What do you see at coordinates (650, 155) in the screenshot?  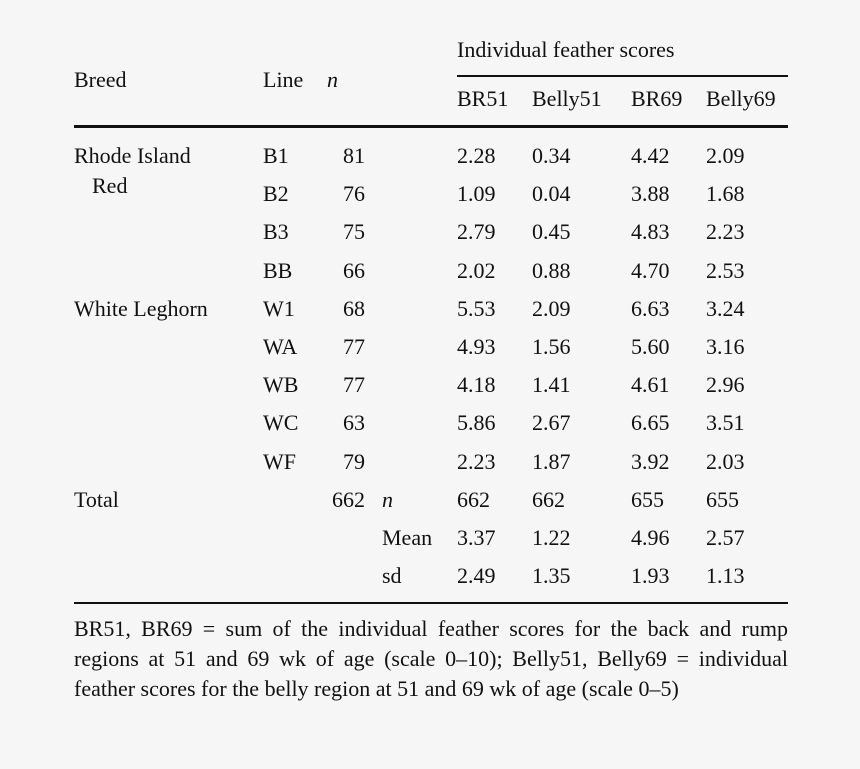 I see `score-cell: 4.42` at bounding box center [650, 155].